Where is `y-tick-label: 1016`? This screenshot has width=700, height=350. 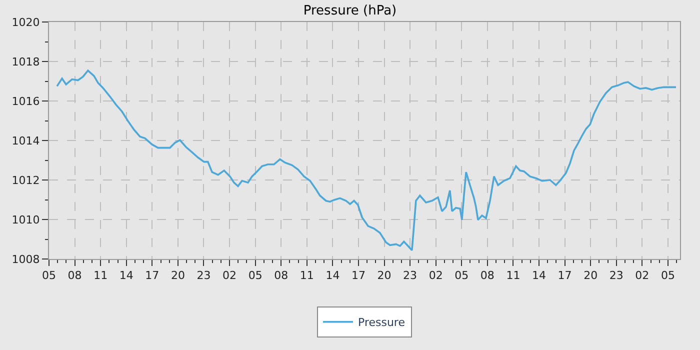
y-tick-label: 1016 is located at coordinates (26, 101).